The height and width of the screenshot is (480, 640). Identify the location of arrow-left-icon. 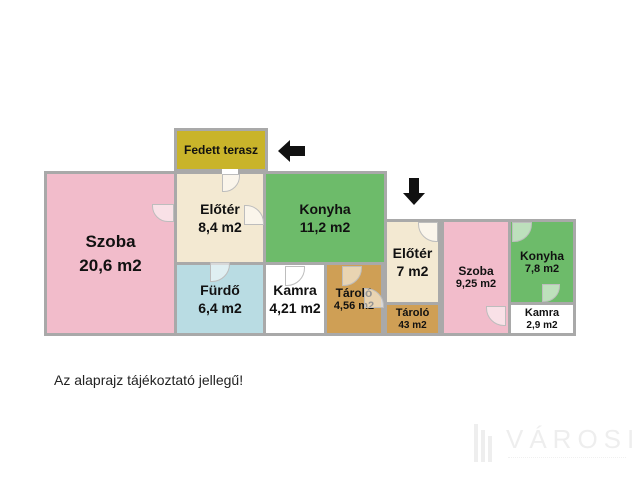
(291, 151).